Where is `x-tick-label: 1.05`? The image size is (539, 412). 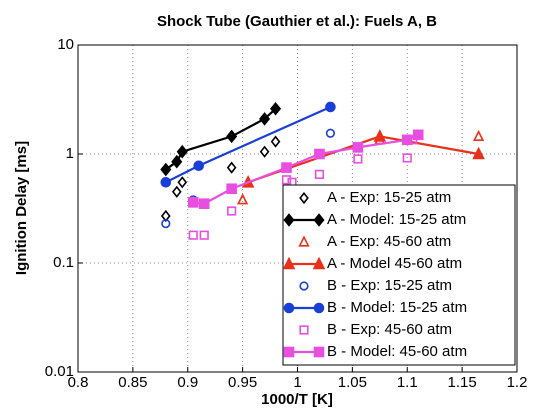 x-tick-label: 1.05 is located at coordinates (352, 382).